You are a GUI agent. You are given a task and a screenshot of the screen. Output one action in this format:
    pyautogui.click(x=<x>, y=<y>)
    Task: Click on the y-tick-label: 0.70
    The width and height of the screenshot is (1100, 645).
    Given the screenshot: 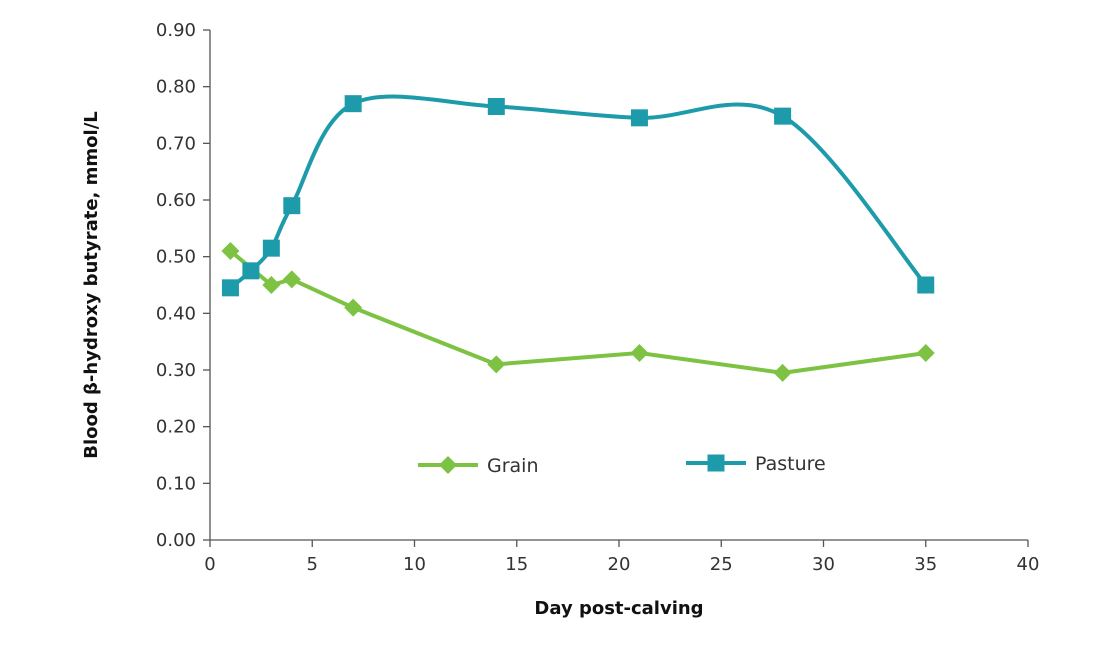 What is the action you would take?
    pyautogui.click(x=176, y=143)
    